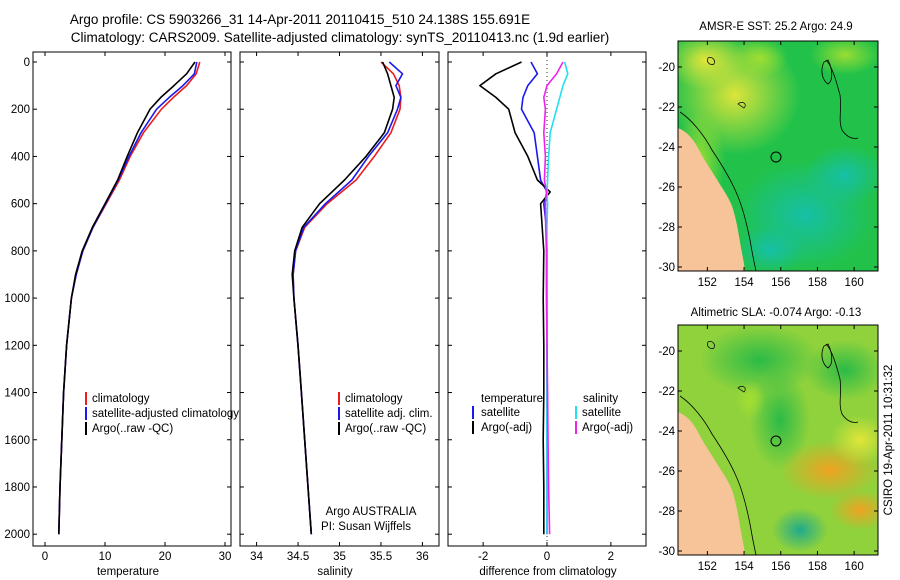 Image resolution: width=900 pixels, height=580 pixels. Describe the element at coordinates (889, 440) in the screenshot. I see `csiro-credit: CSIRO 19-Apr-2011 10:31:32` at that location.